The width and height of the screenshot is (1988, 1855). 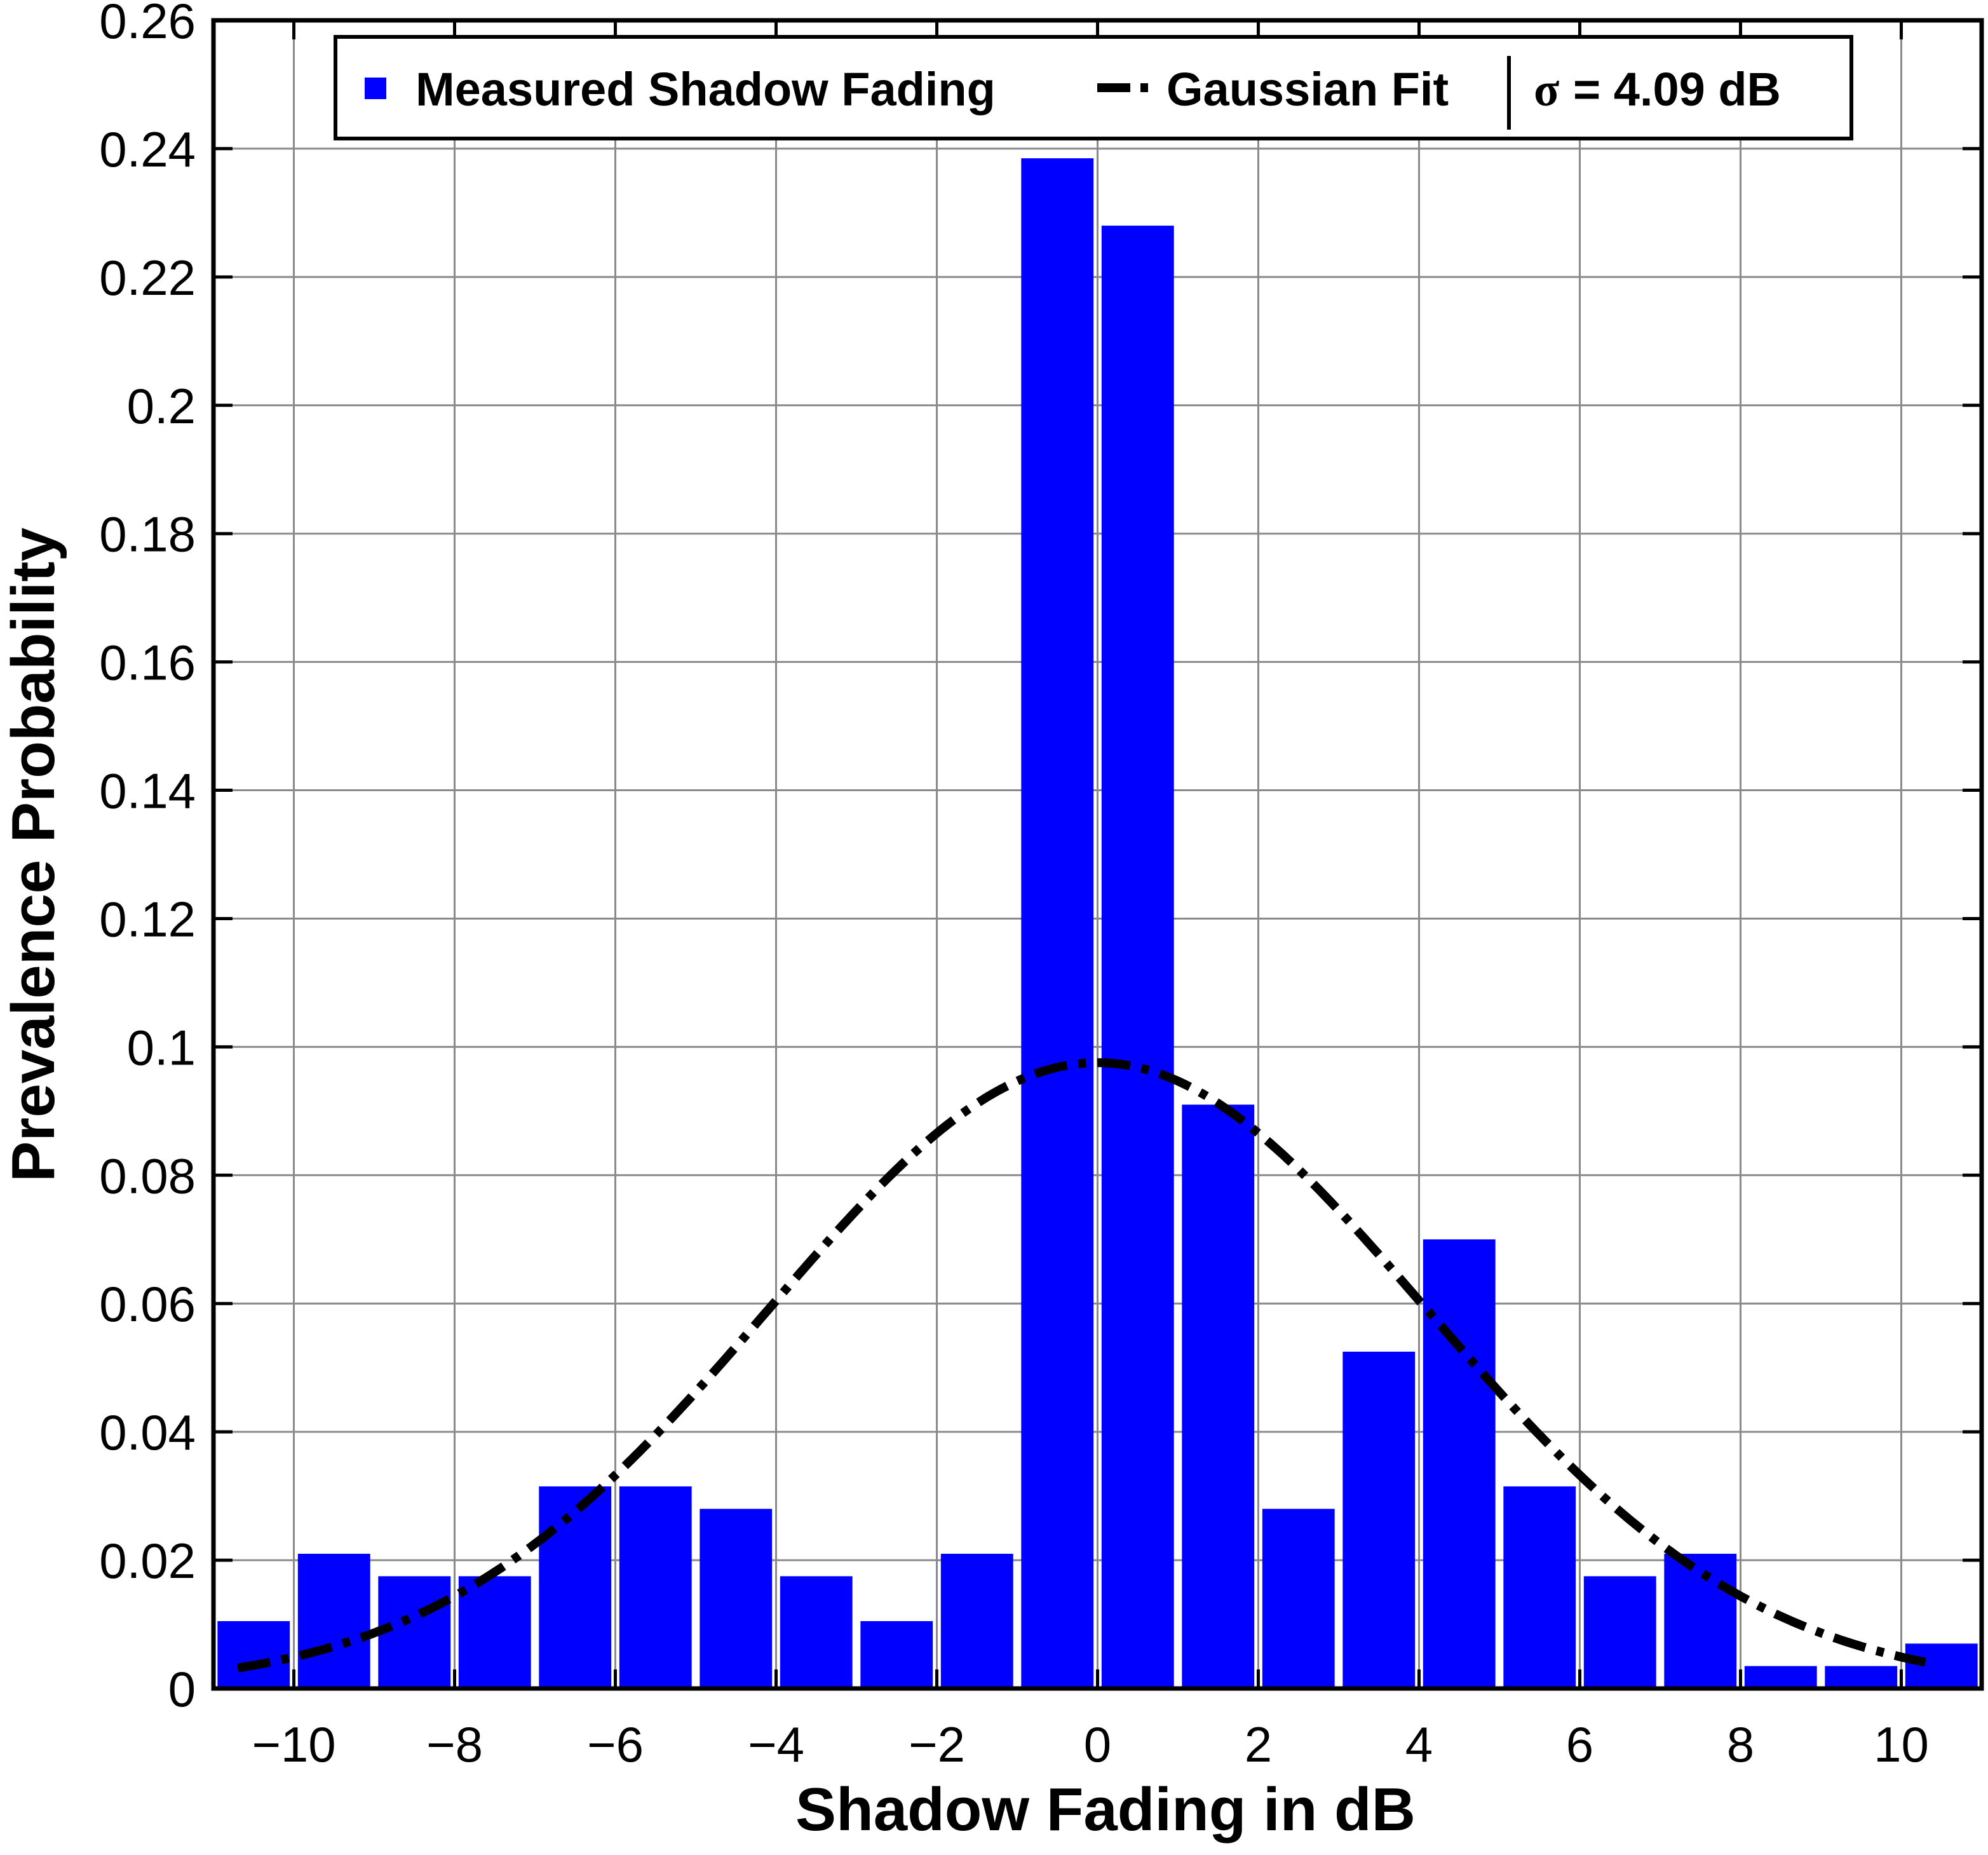 What do you see at coordinates (1419, 1744) in the screenshot?
I see `x-tick-label: 4` at bounding box center [1419, 1744].